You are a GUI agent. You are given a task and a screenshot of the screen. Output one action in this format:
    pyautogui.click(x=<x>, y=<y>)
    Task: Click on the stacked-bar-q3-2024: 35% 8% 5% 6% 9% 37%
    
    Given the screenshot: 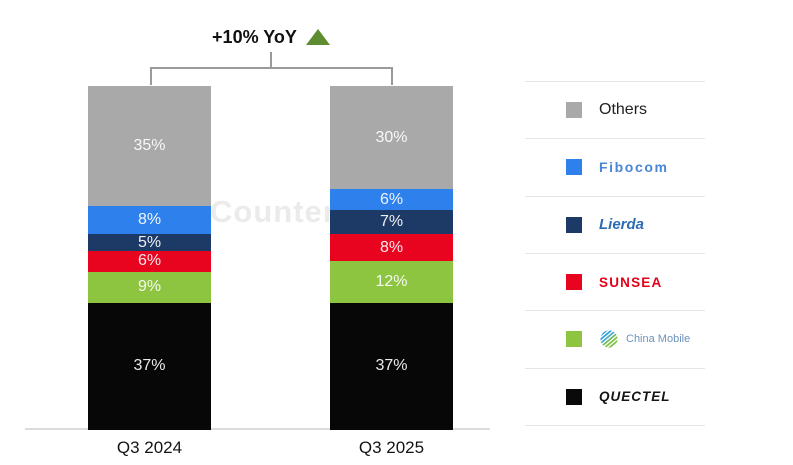 What is the action you would take?
    pyautogui.click(x=149, y=258)
    